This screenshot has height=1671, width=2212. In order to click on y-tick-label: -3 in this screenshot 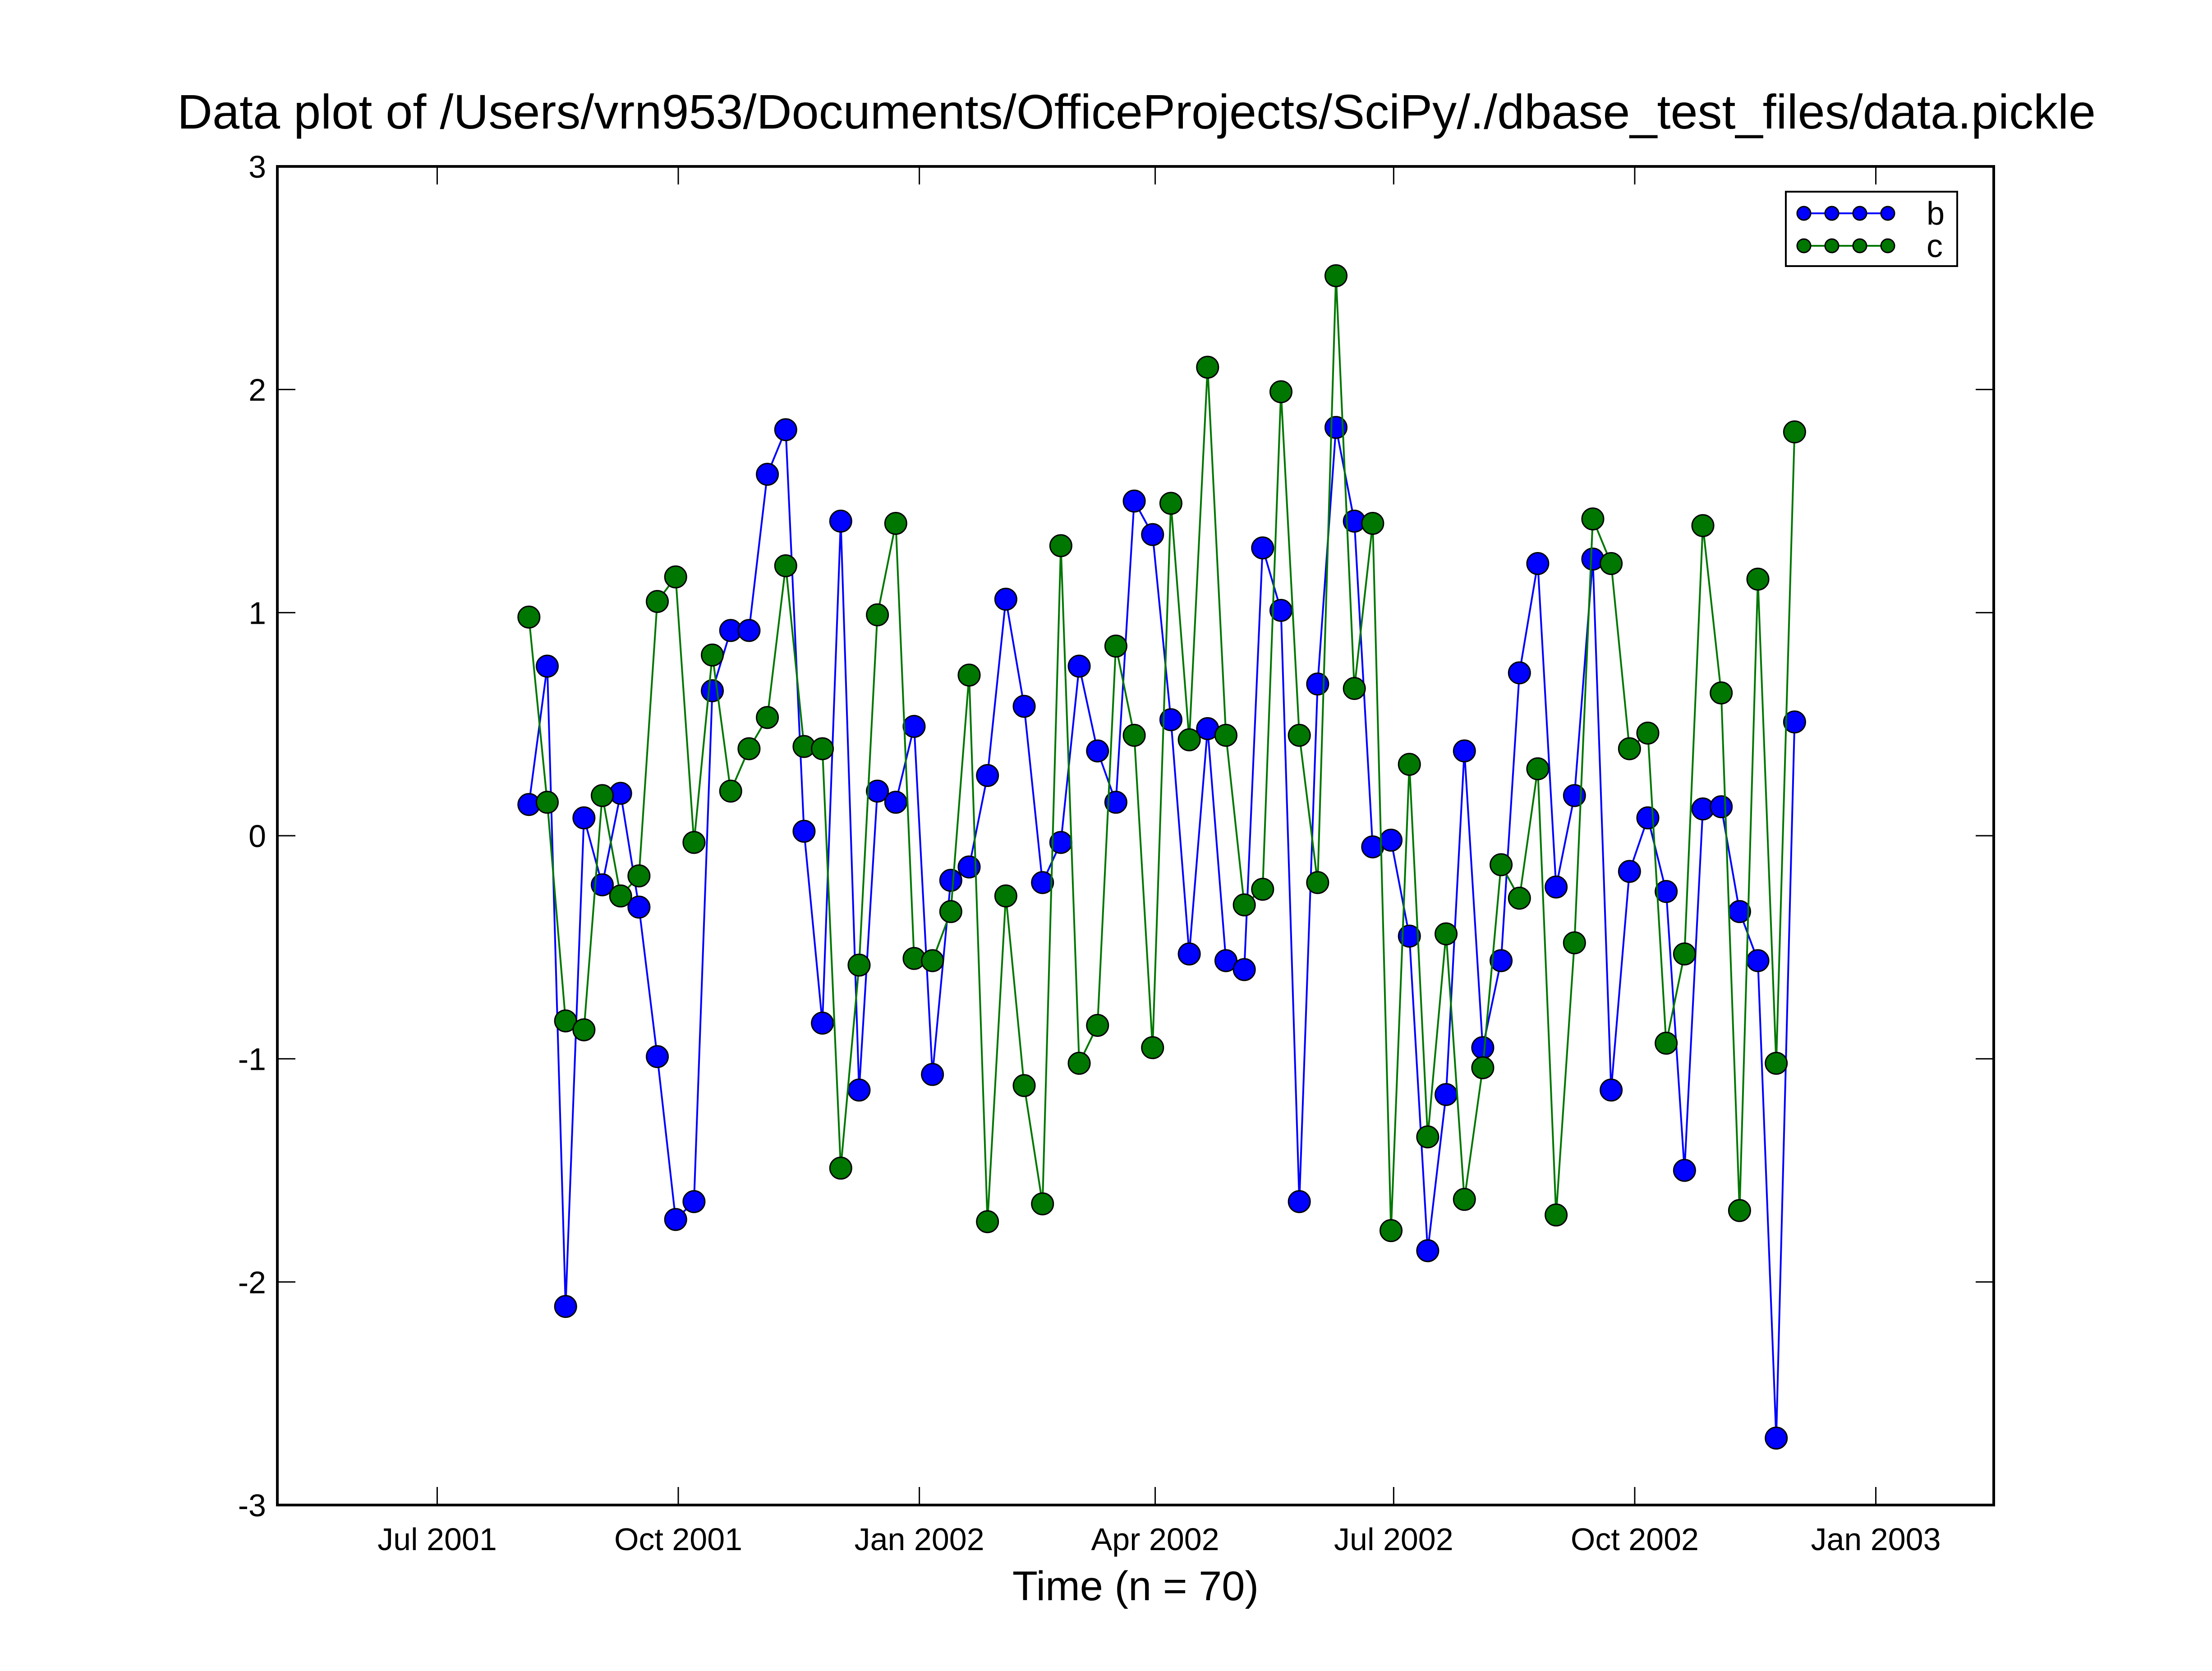, I will do `click(252, 1506)`.